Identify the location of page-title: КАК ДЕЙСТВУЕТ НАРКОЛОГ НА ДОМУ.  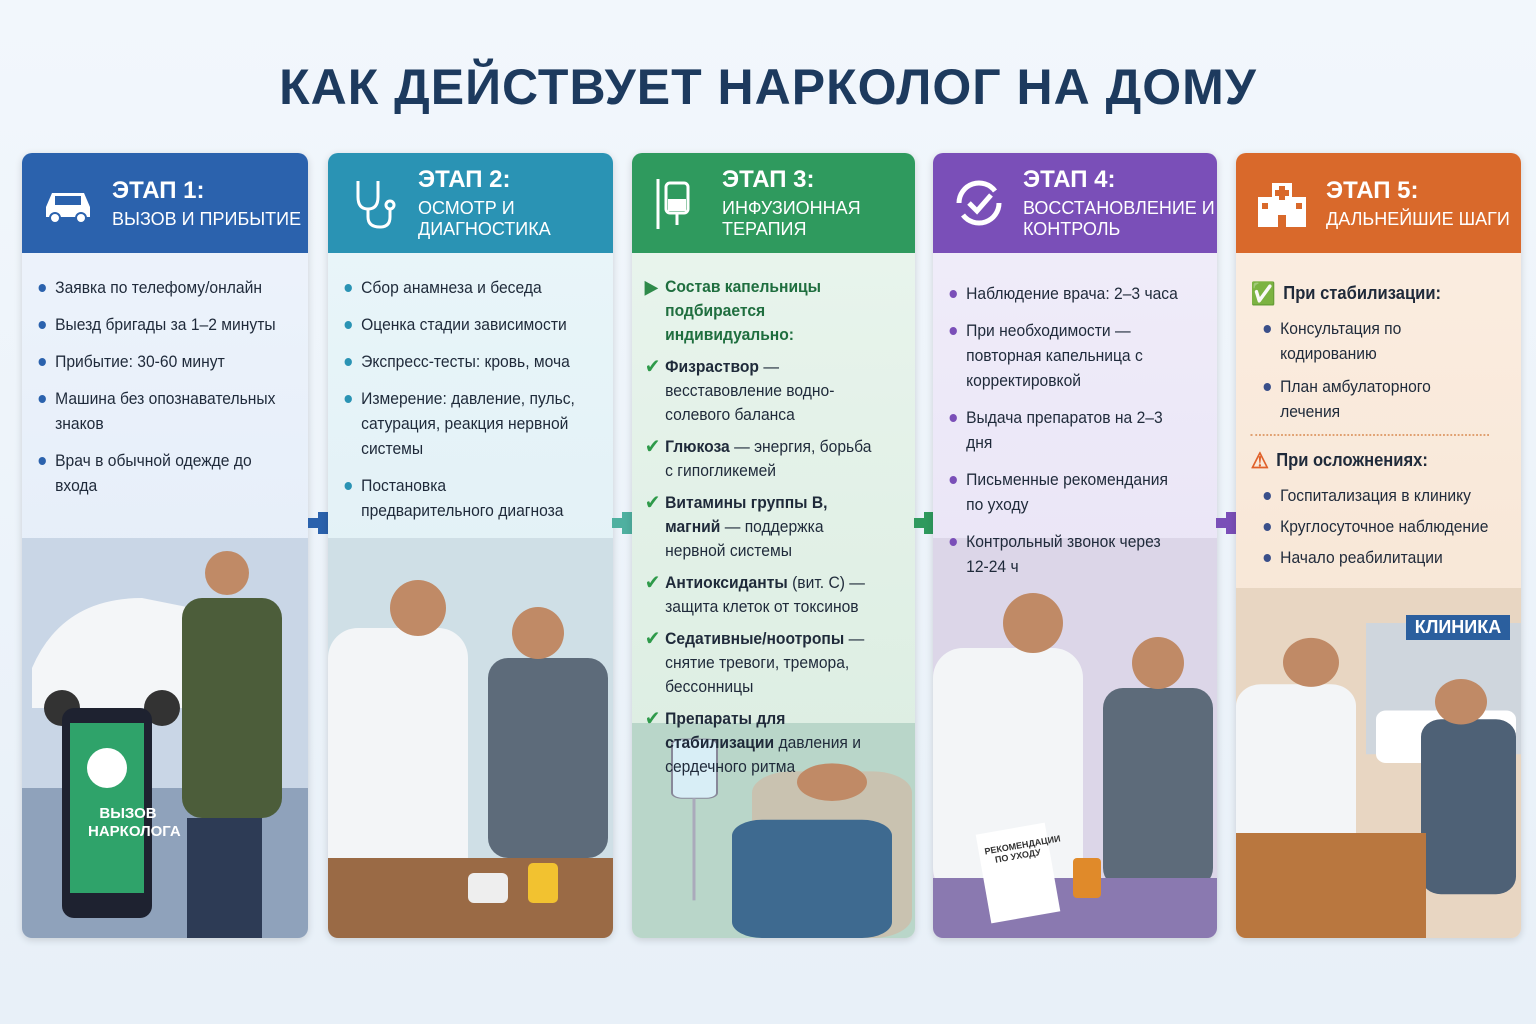
(768, 87).